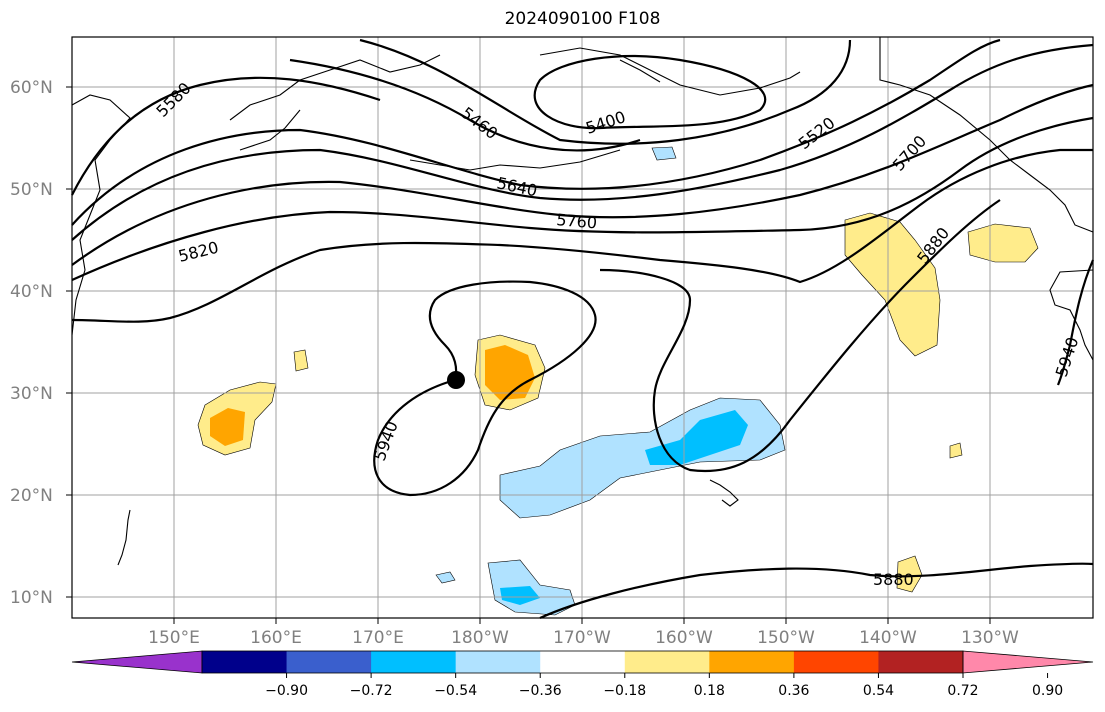  I want to click on colorbar-extend-high, so click(1028, 662).